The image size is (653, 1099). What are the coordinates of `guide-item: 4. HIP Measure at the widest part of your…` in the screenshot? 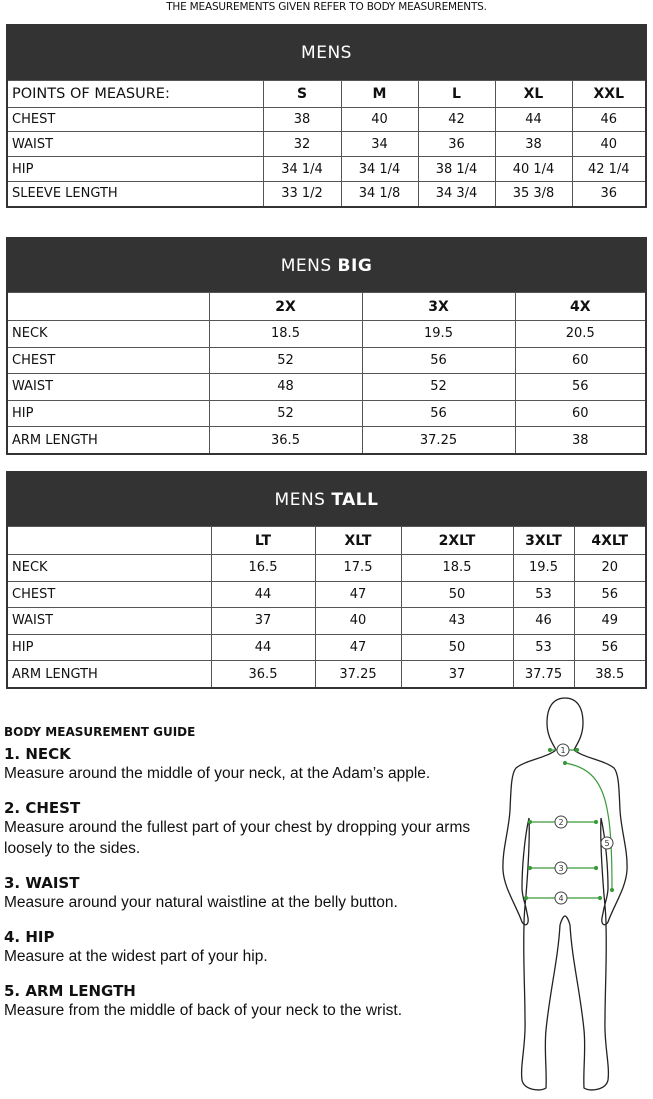 It's located at (239, 947).